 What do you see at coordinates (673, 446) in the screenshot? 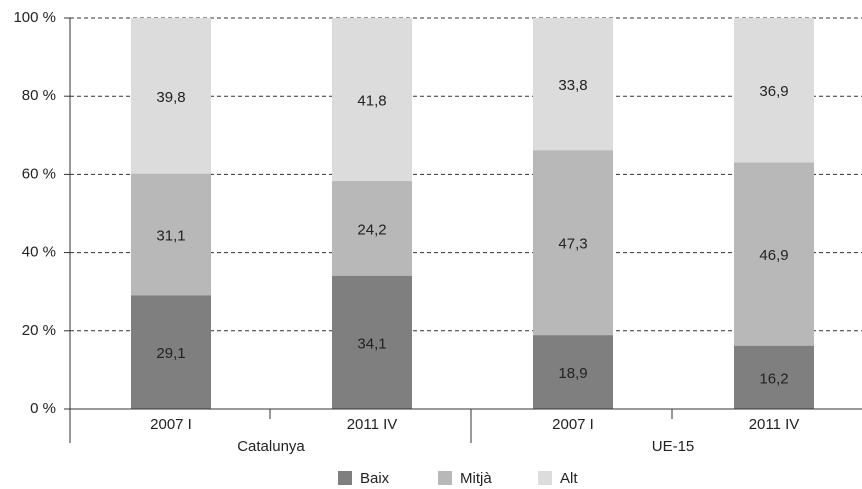
I see `group-label: UE-15` at bounding box center [673, 446].